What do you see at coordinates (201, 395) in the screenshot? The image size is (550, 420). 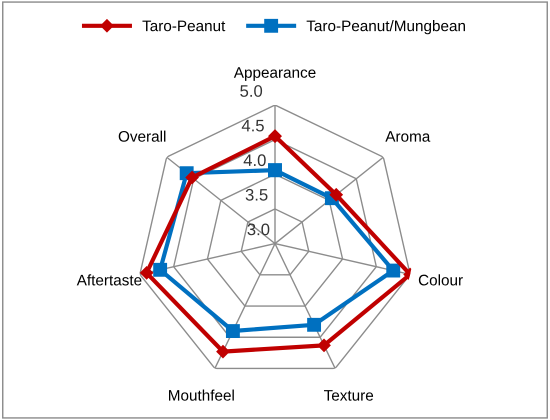 I see `spoke-label: Mouthfeel` at bounding box center [201, 395].